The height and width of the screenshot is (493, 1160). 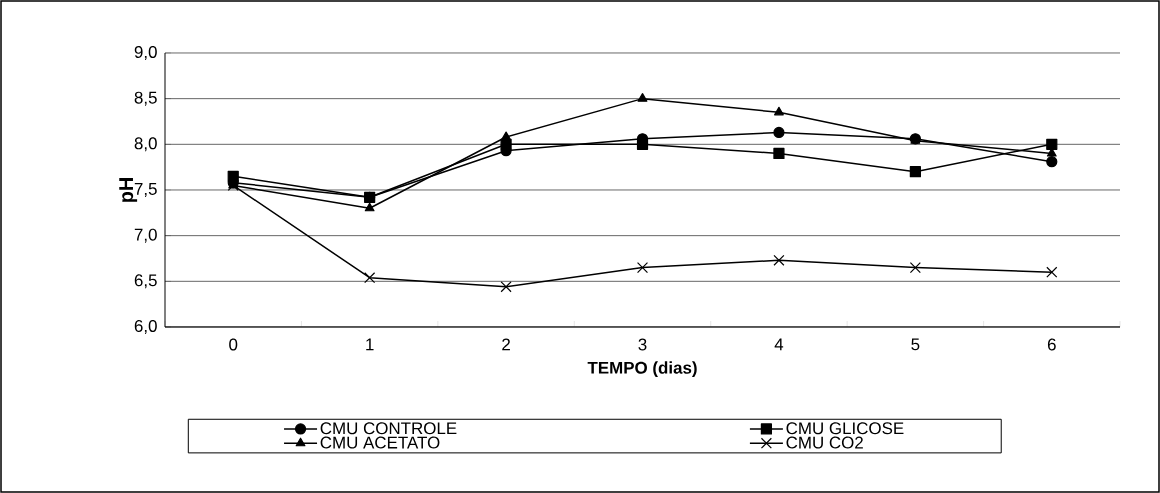 I want to click on legend-label: CMU ACETATO, so click(x=380, y=442).